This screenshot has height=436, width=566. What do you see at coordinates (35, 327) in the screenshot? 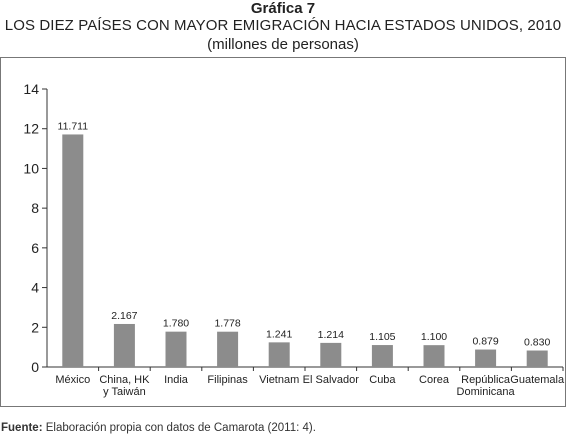
I see `y-tick-label: 2` at bounding box center [35, 327].